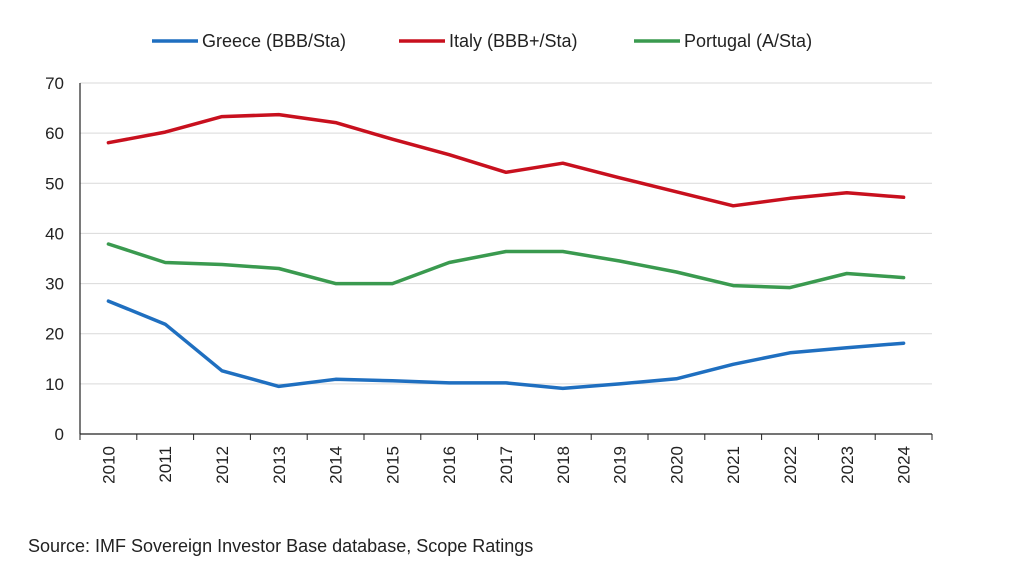  Describe the element at coordinates (506, 266) in the screenshot. I see `series-line-portugal` at that location.